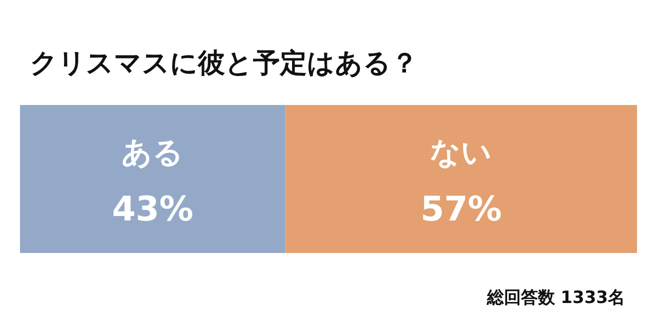 The image size is (650, 320). What do you see at coordinates (555, 298) in the screenshot?
I see `annotation: 総回答数 1333名` at bounding box center [555, 298].